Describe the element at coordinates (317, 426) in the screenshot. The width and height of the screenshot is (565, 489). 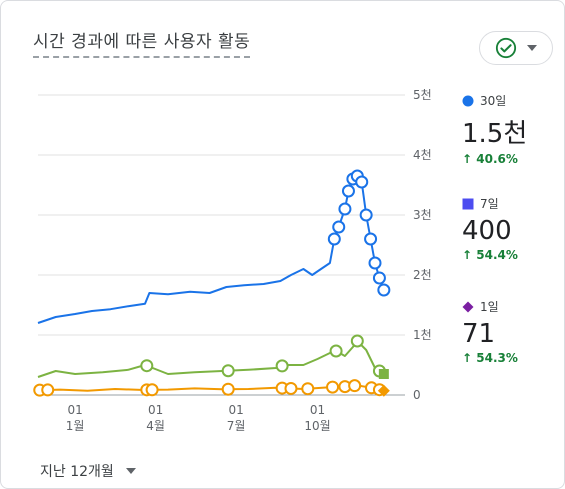
I see `x-tick-month-label: 10월` at that location.